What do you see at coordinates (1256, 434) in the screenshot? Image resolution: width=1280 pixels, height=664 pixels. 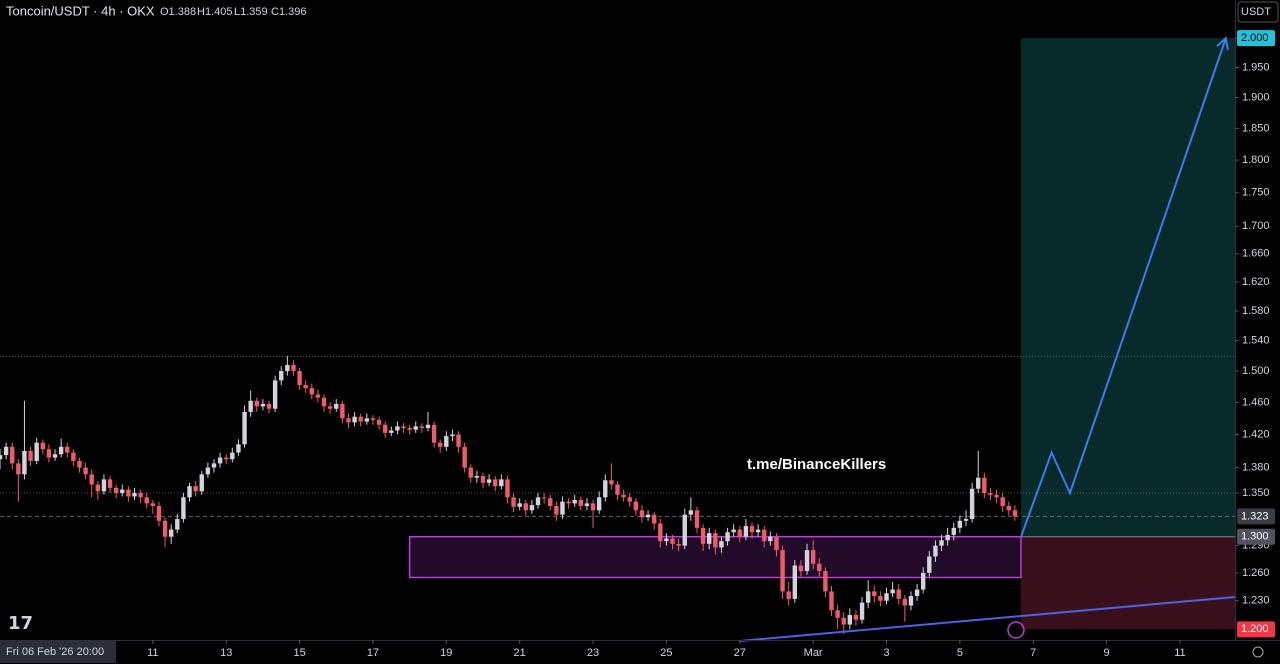 I see `y-tick-label: 1.420` at bounding box center [1256, 434].